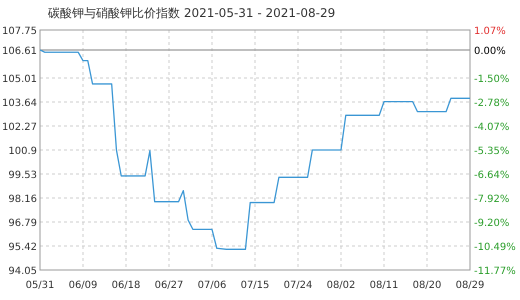 This screenshot has height=300, width=520. I want to click on y2-tick-label: -2.78%, so click(492, 103).